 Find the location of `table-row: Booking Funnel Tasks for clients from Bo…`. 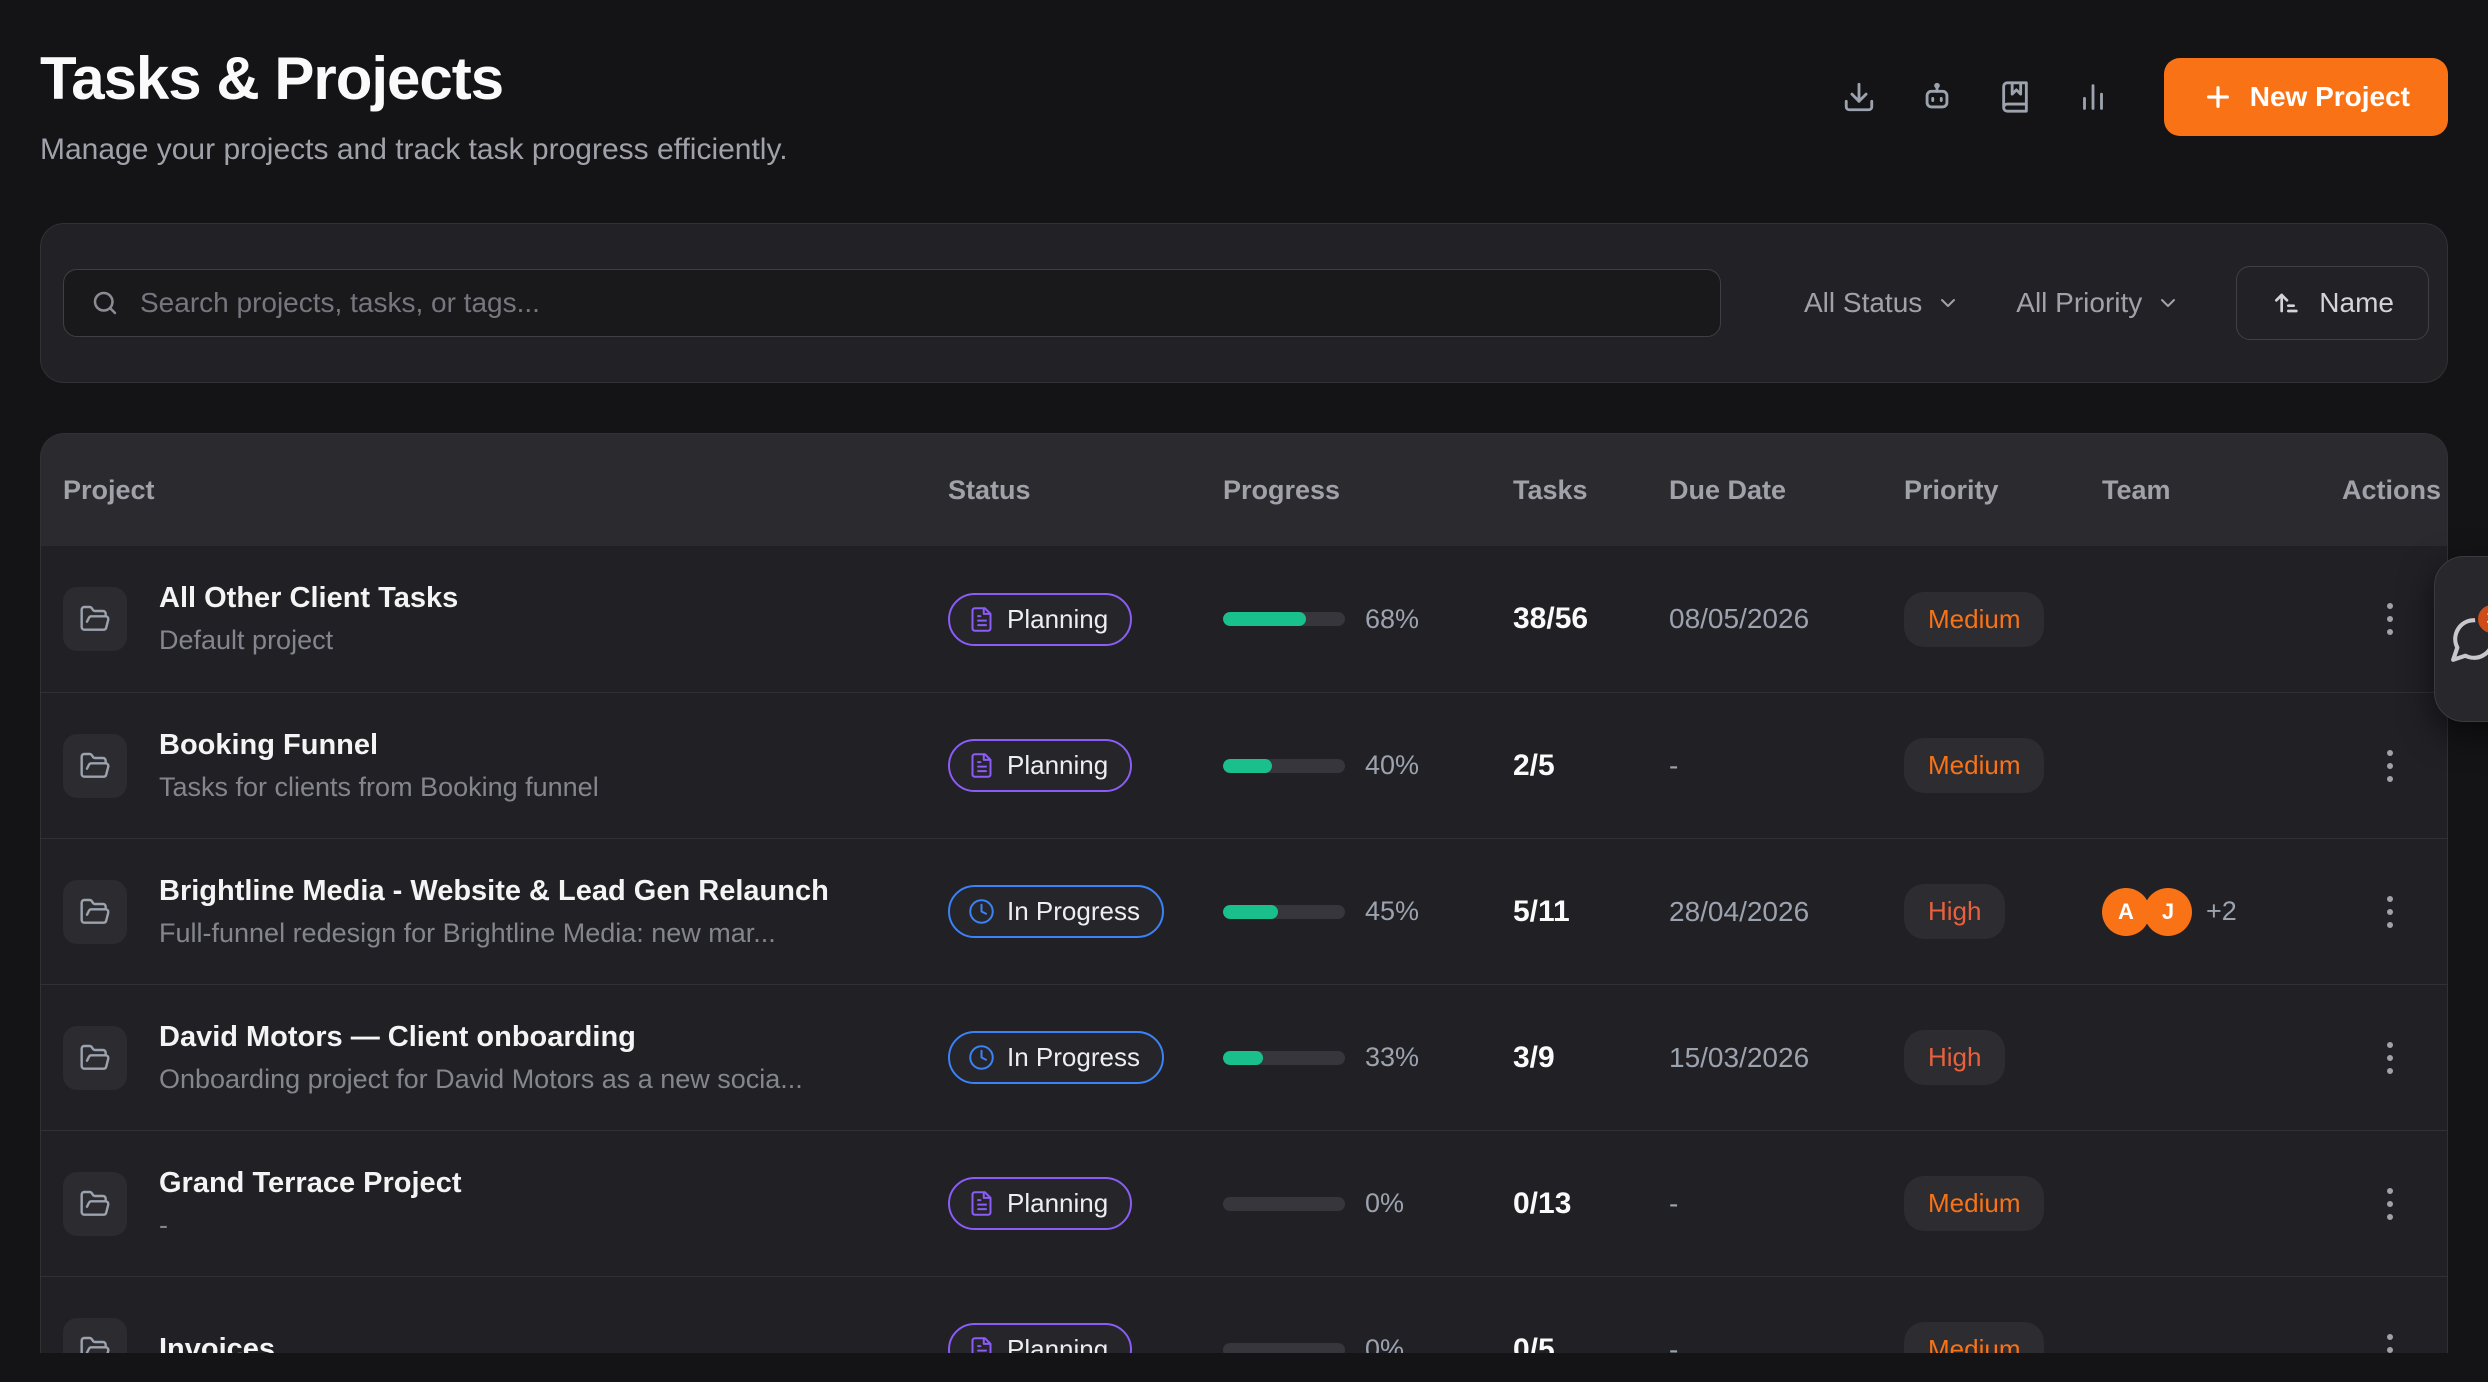

table-row: Booking Funnel Tasks for clients from Bo… is located at coordinates (1244, 765).